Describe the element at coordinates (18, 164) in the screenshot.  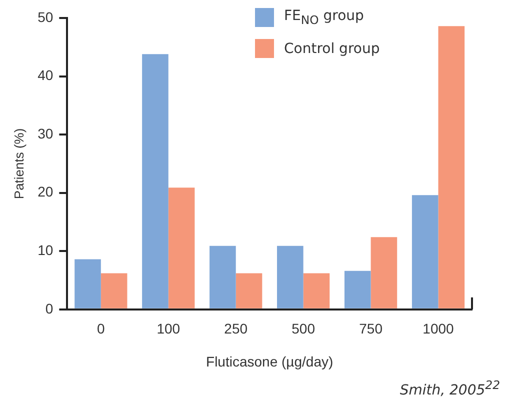
I see `y-axis-title: Patients (%)` at that location.